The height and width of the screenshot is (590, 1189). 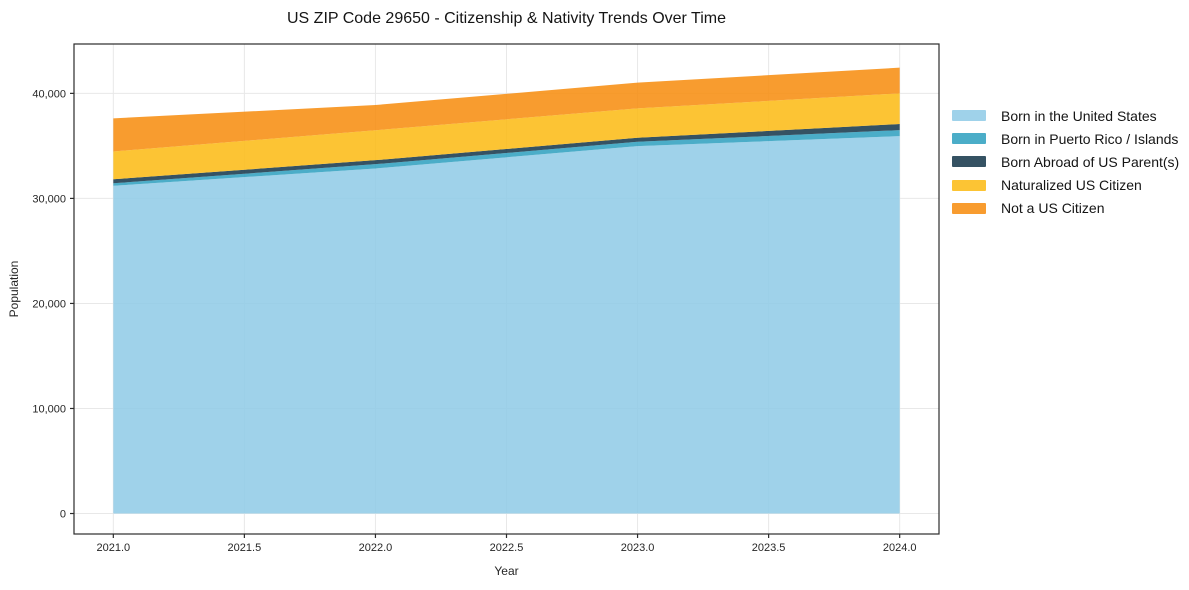 I want to click on legend-swatch-not-citizen, so click(x=969, y=208).